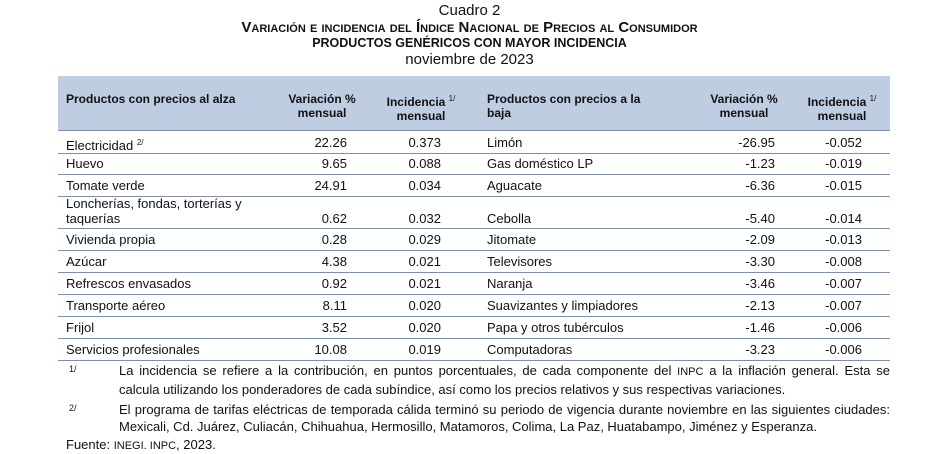 The width and height of the screenshot is (939, 454). What do you see at coordinates (509, 218) in the screenshot?
I see `baja-product-cell-text: Cebolla` at bounding box center [509, 218].